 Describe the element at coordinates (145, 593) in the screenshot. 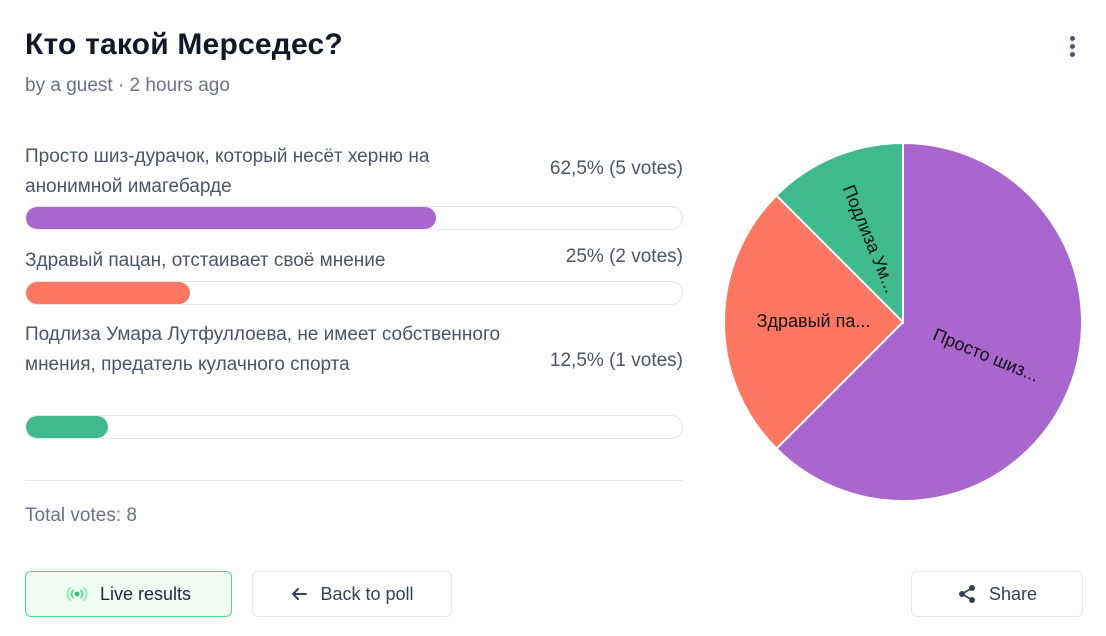

I see `live-results-label: Live results` at that location.